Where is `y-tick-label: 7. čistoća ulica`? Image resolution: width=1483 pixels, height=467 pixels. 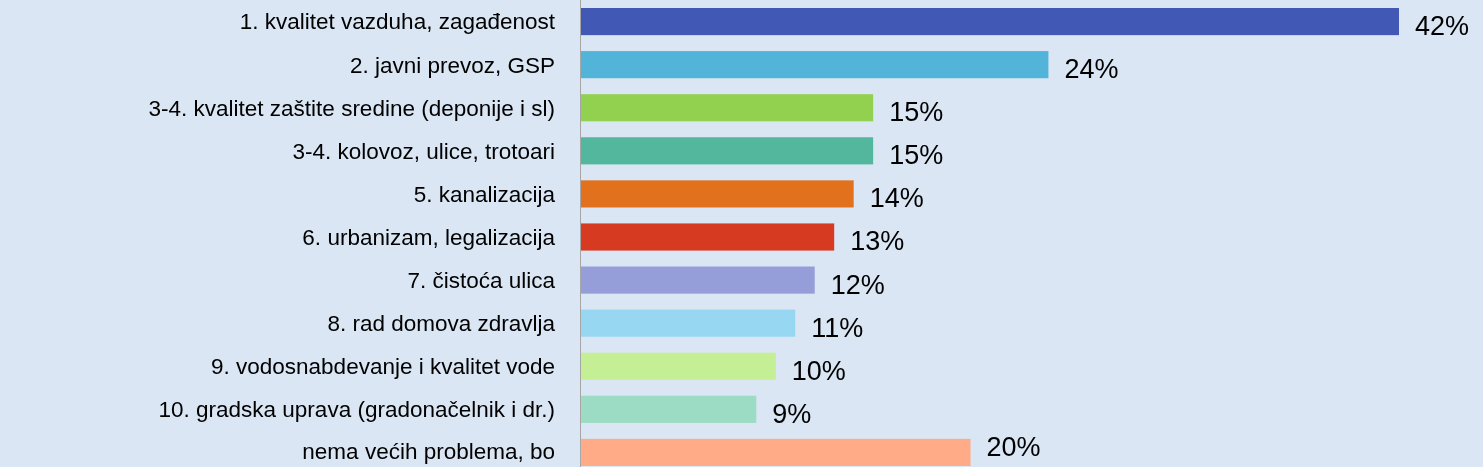
y-tick-label: 7. čistoća ulica is located at coordinates (481, 280).